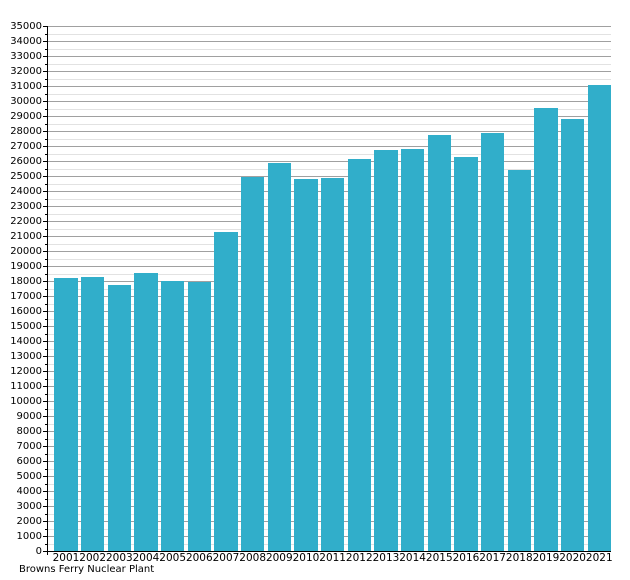  What do you see at coordinates (66, 414) in the screenshot?
I see `bar-2001` at bounding box center [66, 414].